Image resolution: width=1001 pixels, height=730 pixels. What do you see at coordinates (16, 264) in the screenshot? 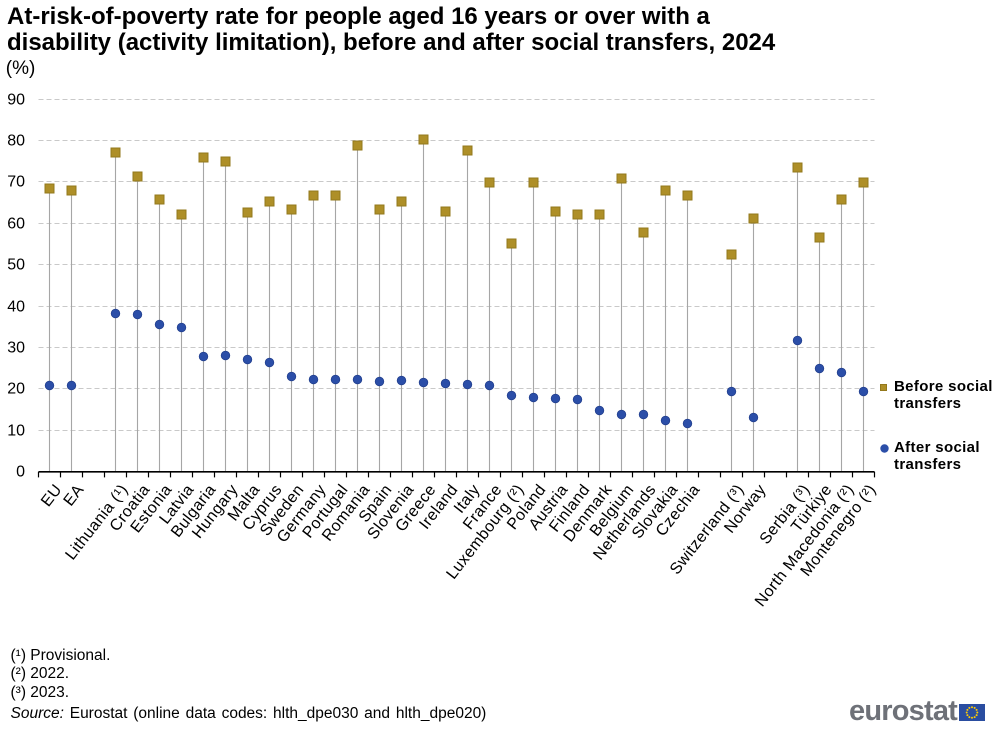
I see `svg-text: 50` at bounding box center [16, 264].